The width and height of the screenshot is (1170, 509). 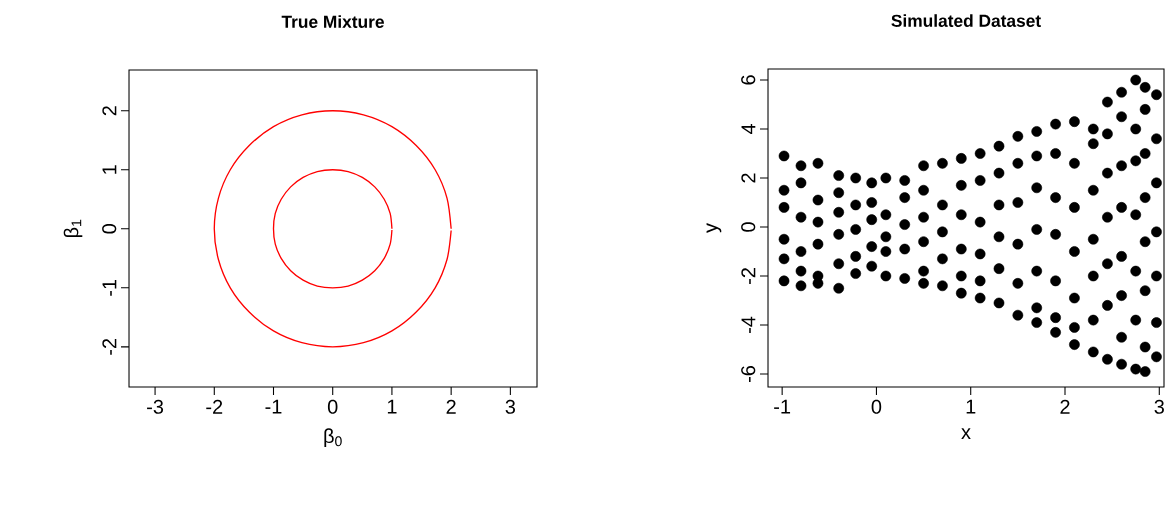 I want to click on y-axis-title: y, so click(x=714, y=228).